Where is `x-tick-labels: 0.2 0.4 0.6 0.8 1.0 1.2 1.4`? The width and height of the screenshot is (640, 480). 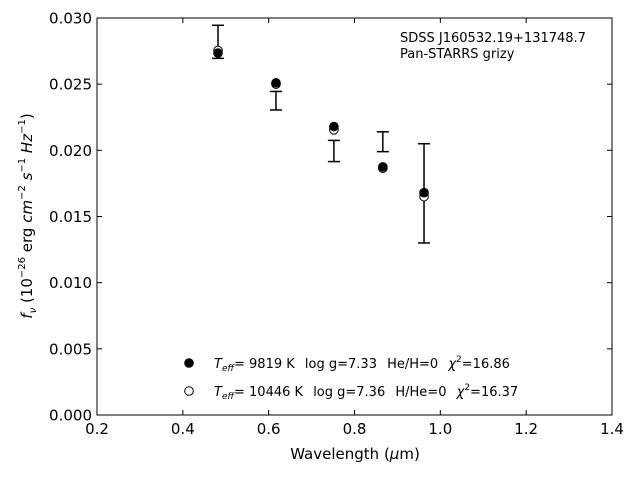
x-tick-labels: 0.2 0.4 0.6 0.8 1.0 1.2 1.4 is located at coordinates (354, 429).